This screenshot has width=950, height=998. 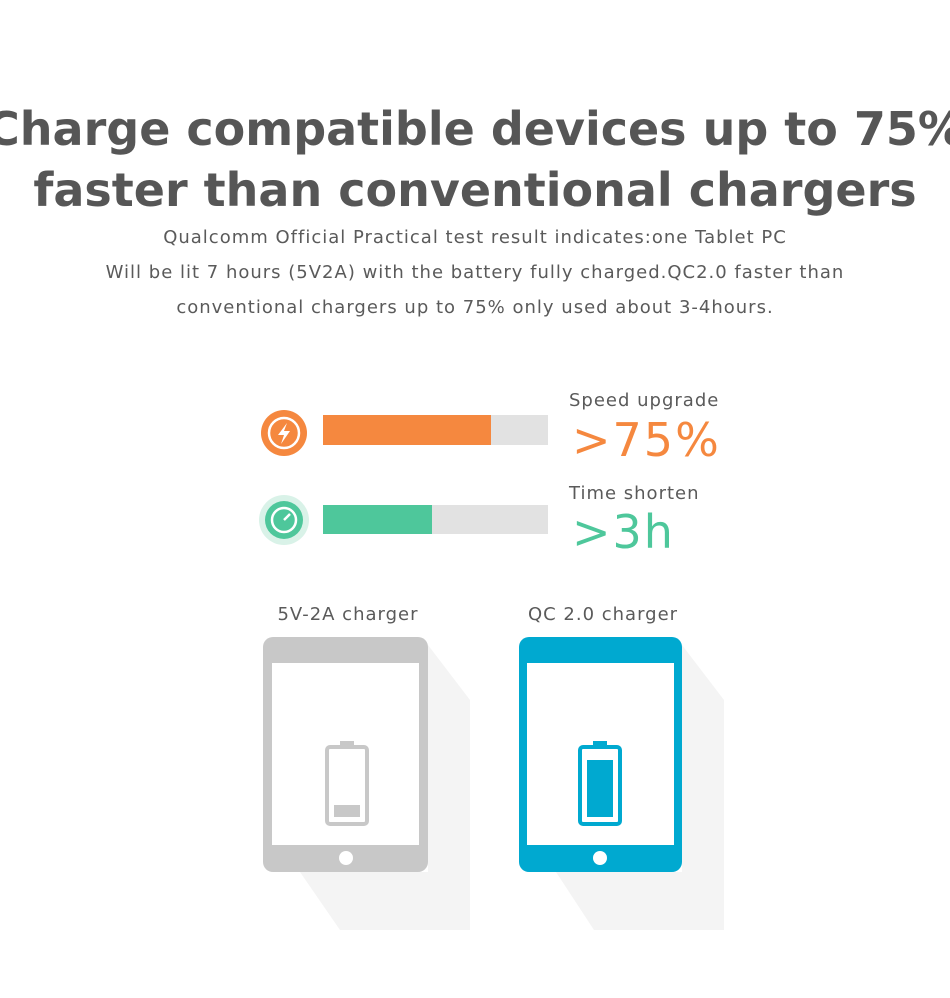 I want to click on speed-icon, so click(x=284, y=433).